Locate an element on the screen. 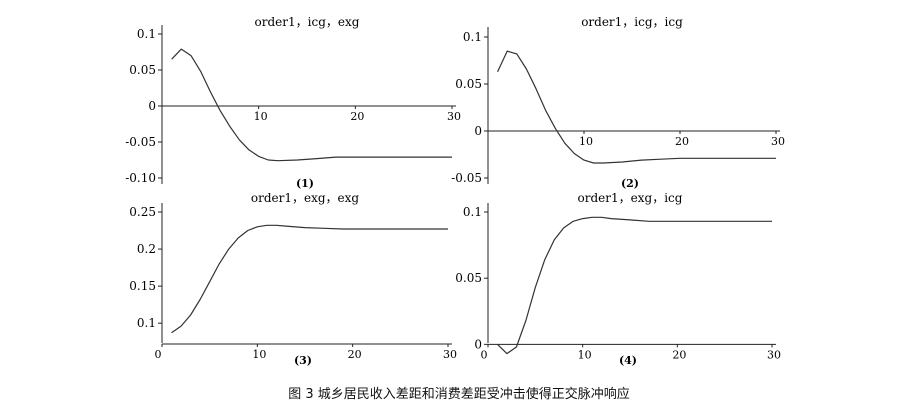  y-tick-label: -0.10 is located at coordinates (140, 178).